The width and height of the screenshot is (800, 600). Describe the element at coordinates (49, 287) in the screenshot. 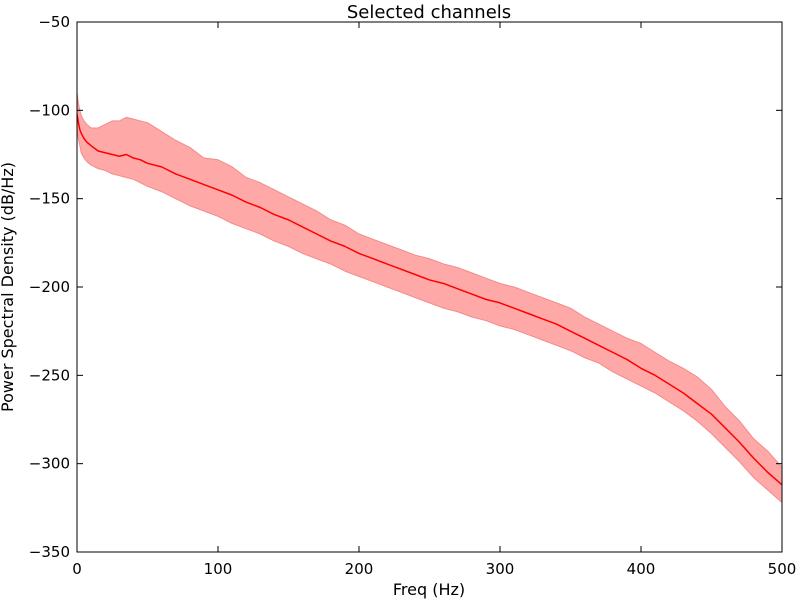

I see `y-tick-label: −200` at that location.